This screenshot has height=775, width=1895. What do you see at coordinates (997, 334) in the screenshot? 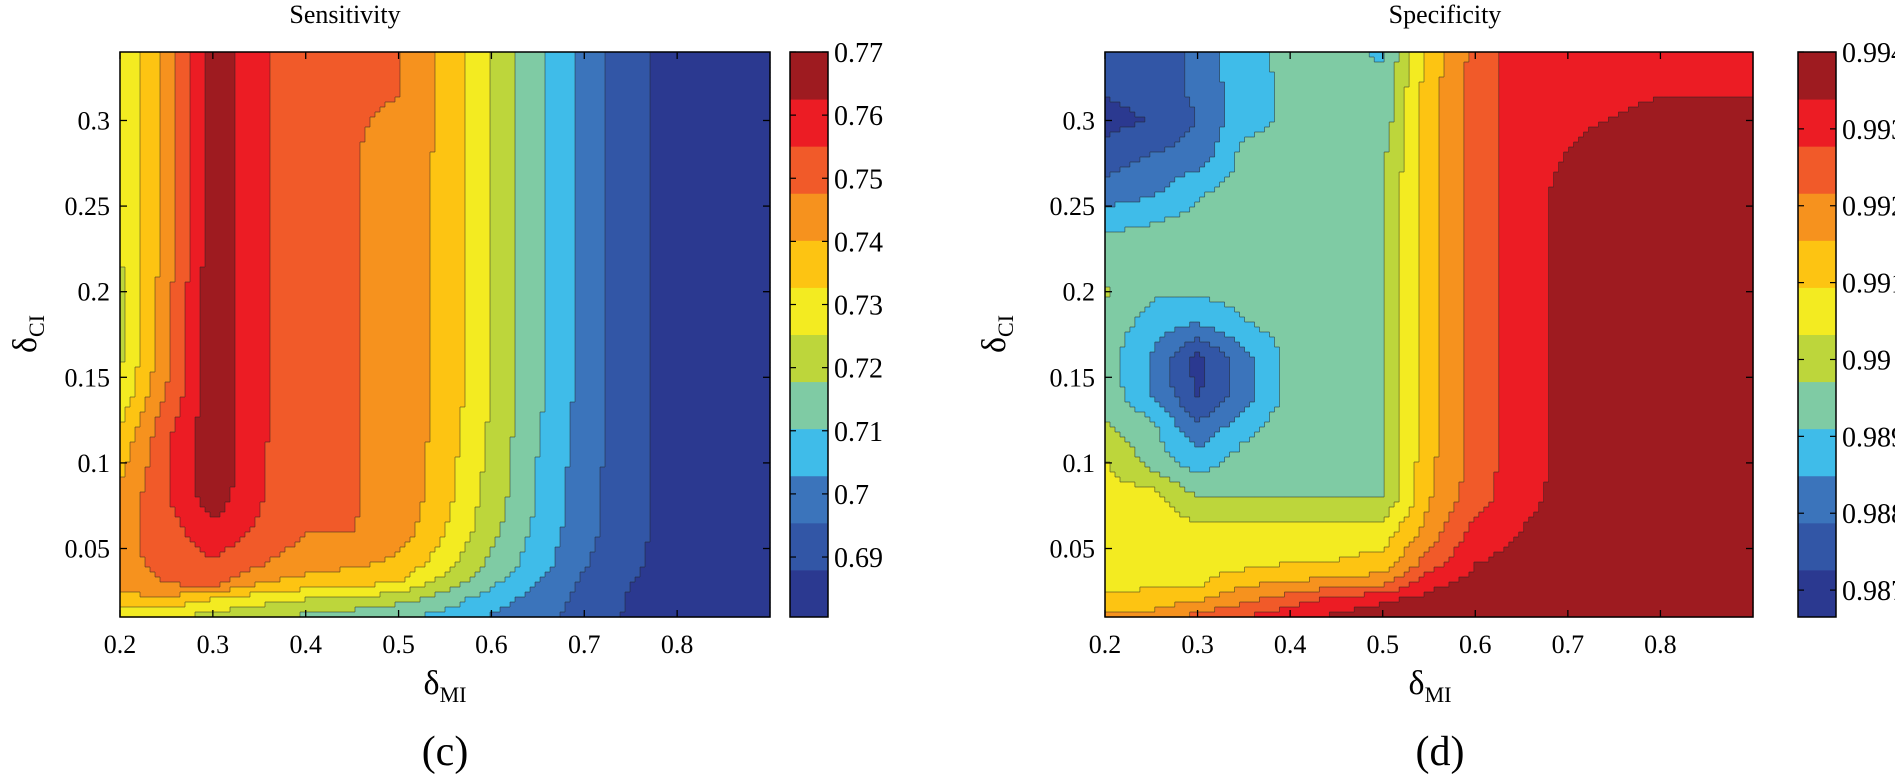
I see `y-axis-label: δCI` at bounding box center [997, 334].